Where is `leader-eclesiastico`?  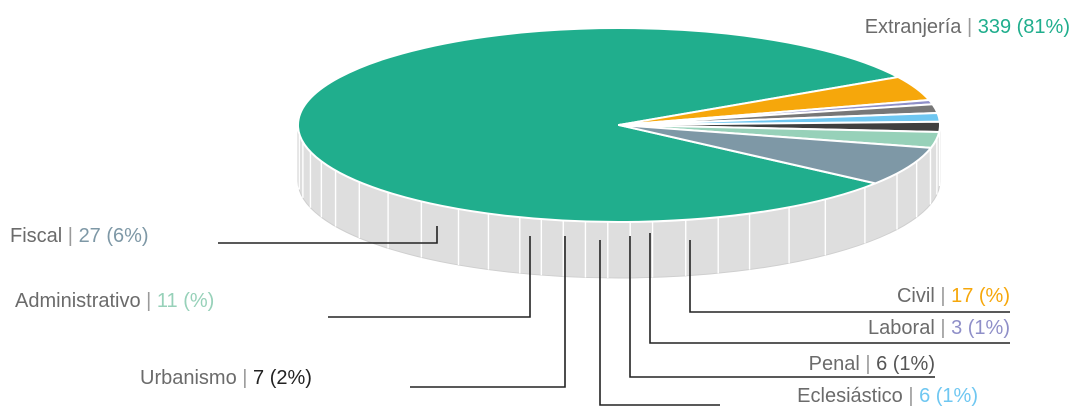 leader-eclesiastico is located at coordinates (659, 323).